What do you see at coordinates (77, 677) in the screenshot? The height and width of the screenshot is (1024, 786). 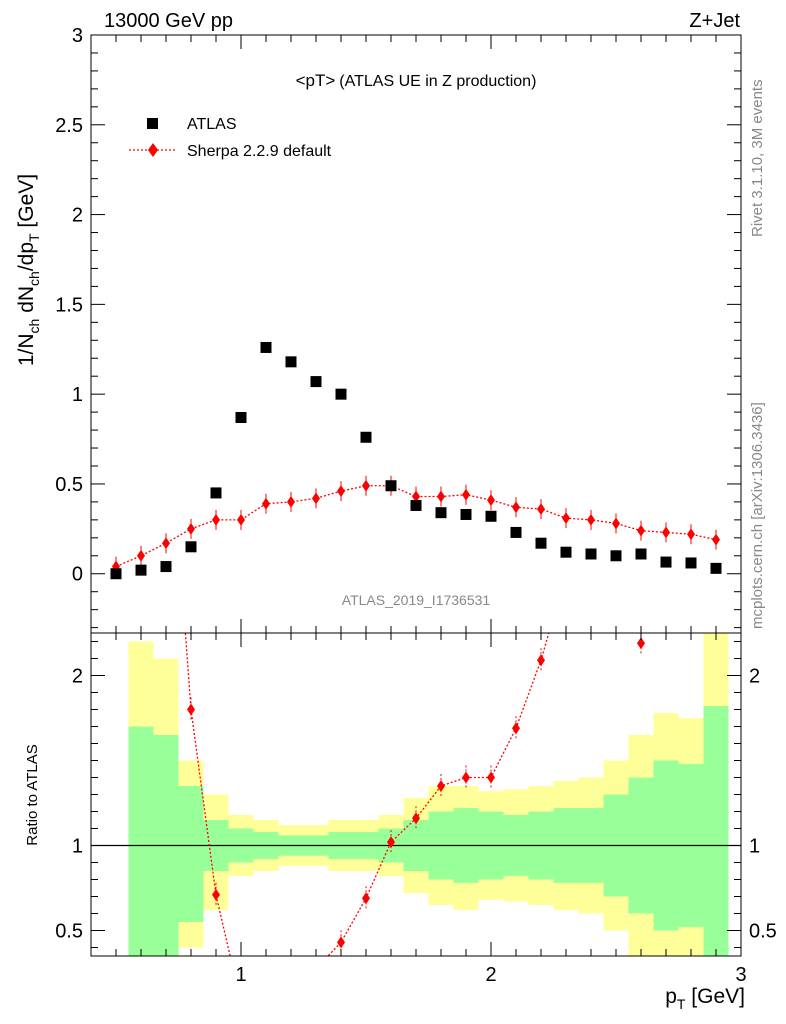 I see `ratio-y-tick-label: 2` at bounding box center [77, 677].